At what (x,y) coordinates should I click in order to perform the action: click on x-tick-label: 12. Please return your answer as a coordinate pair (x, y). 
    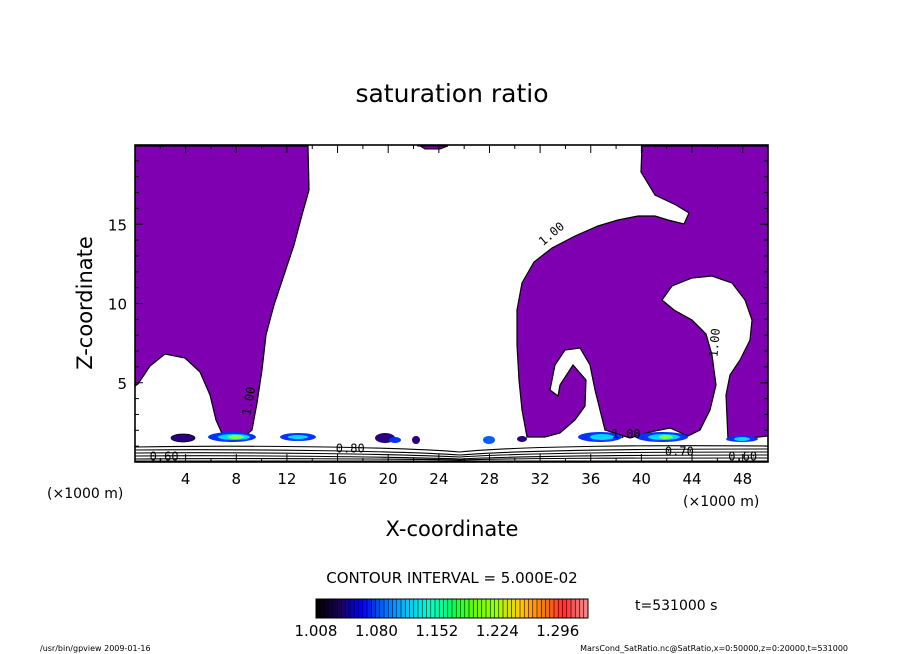
    Looking at the image, I should click on (286, 479).